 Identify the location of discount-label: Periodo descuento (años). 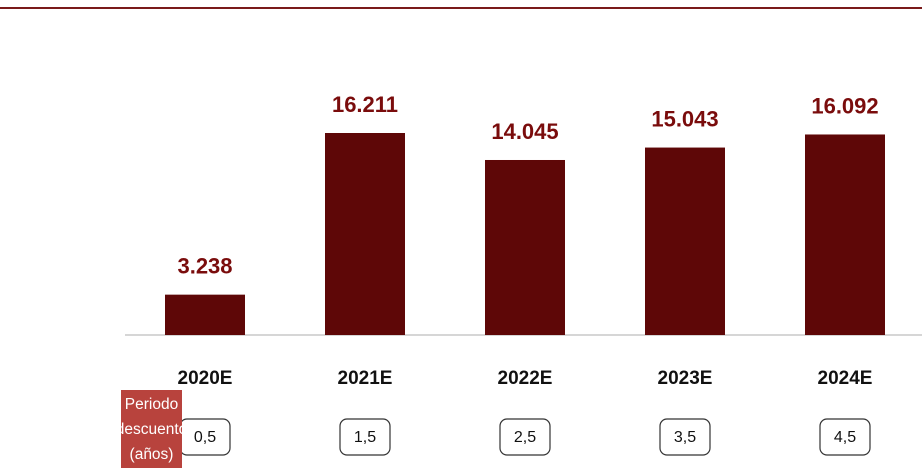
(151, 429).